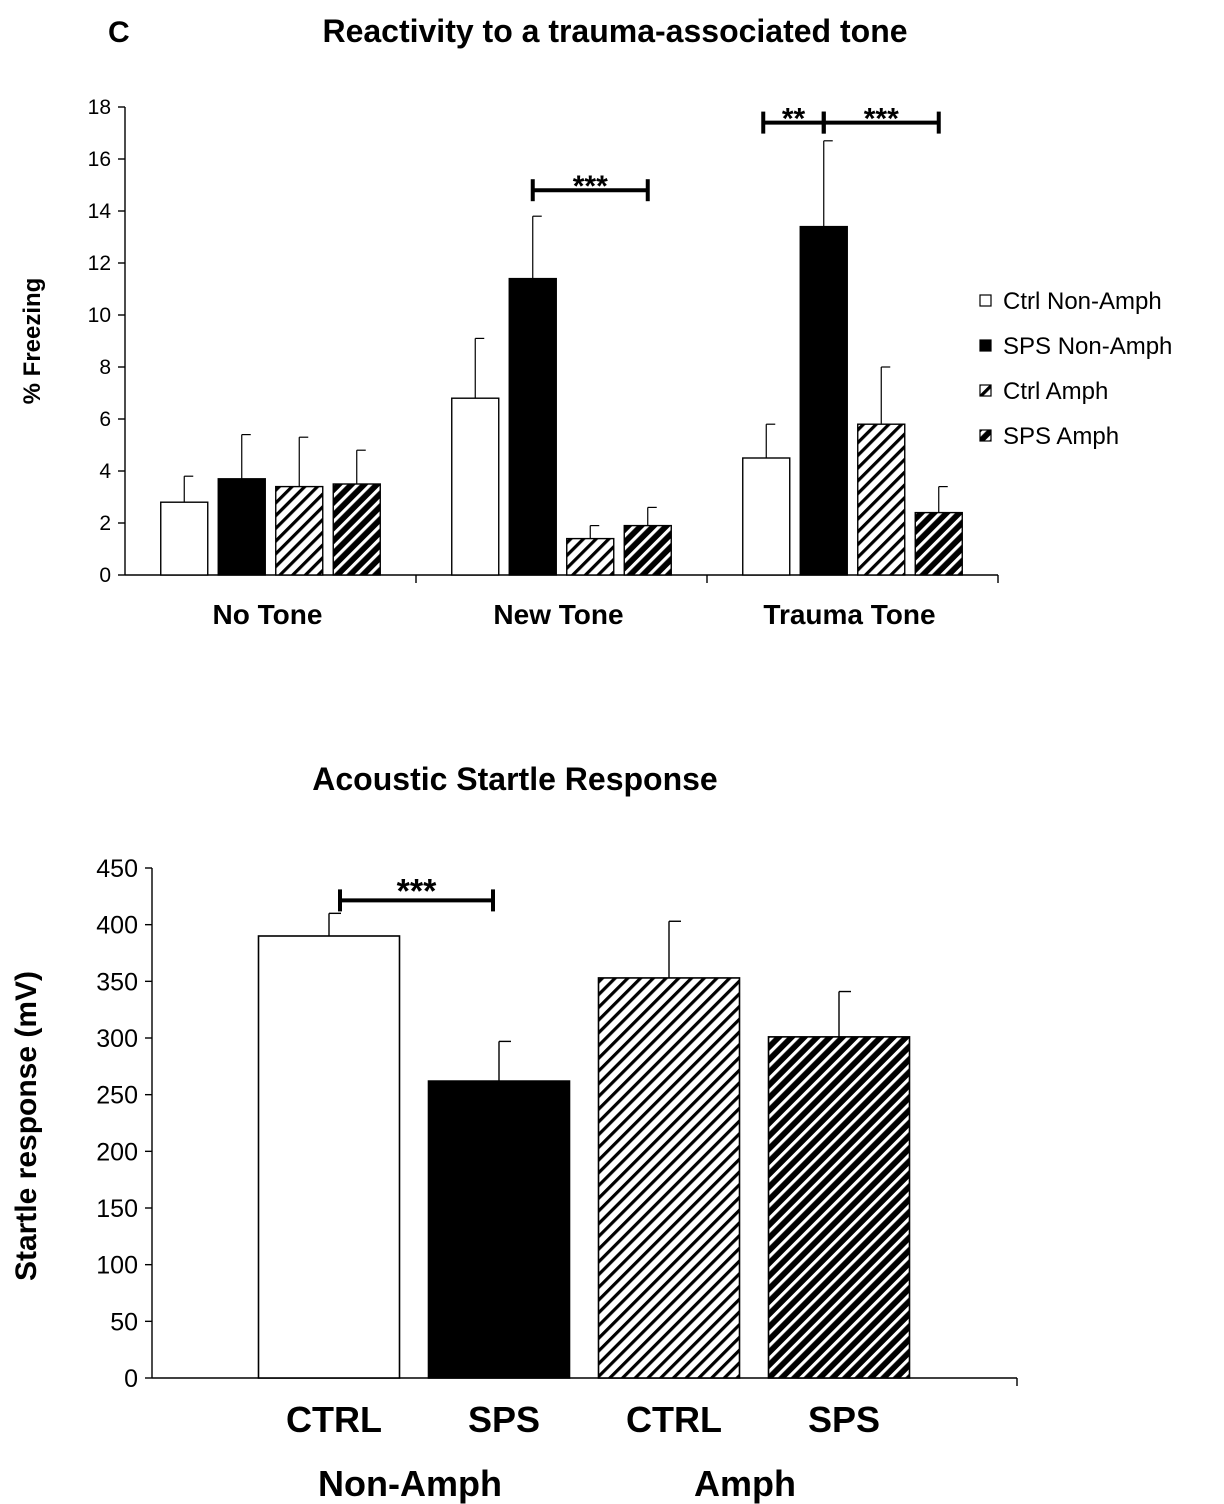  Describe the element at coordinates (1082, 301) in the screenshot. I see `legend-label: Ctrl Non-Amph` at that location.